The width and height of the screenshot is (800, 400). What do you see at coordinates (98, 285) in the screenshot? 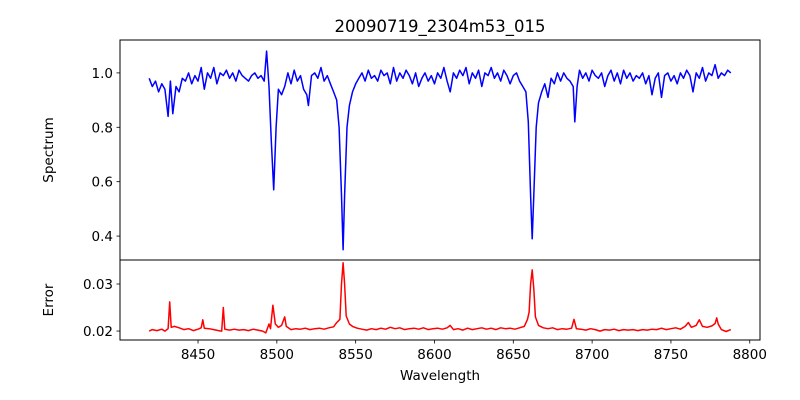
I see `error-y-tick-label: 0.03` at bounding box center [98, 285].